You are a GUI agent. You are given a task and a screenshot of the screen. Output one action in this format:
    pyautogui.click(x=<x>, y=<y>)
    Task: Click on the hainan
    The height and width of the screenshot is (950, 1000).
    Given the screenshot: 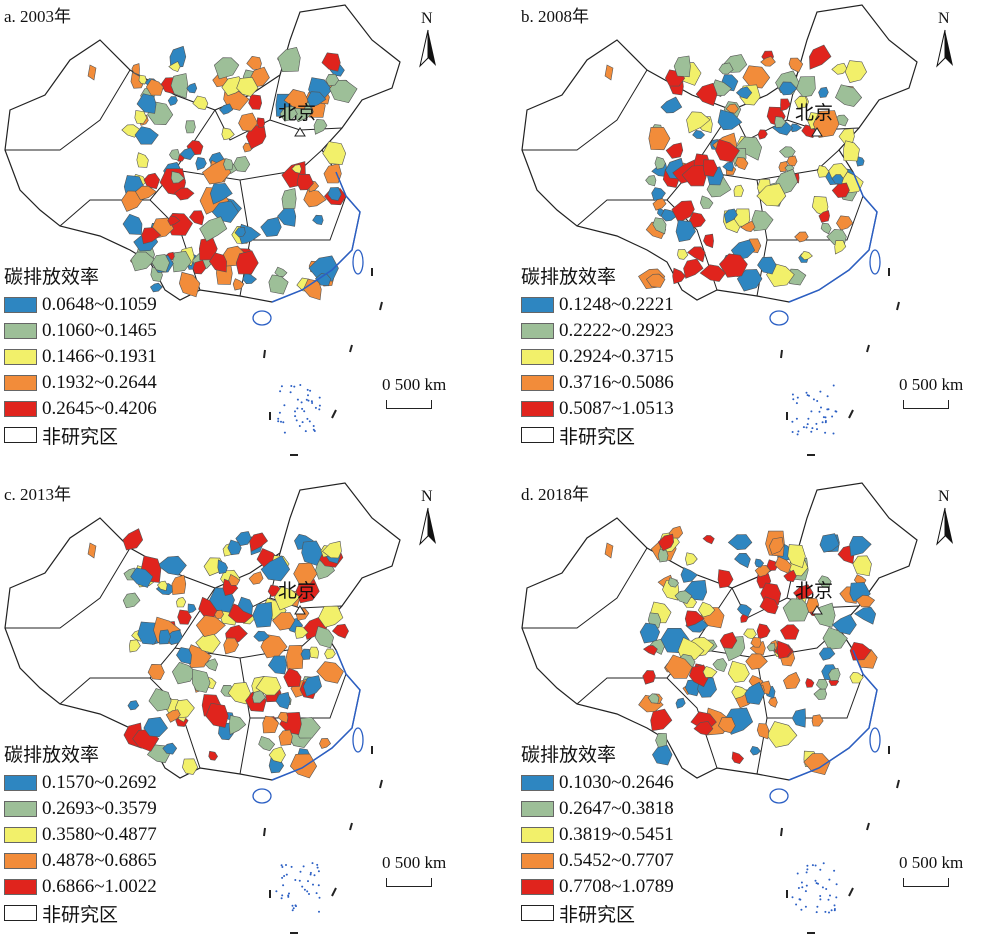 What is the action you would take?
    pyautogui.click(x=262, y=318)
    